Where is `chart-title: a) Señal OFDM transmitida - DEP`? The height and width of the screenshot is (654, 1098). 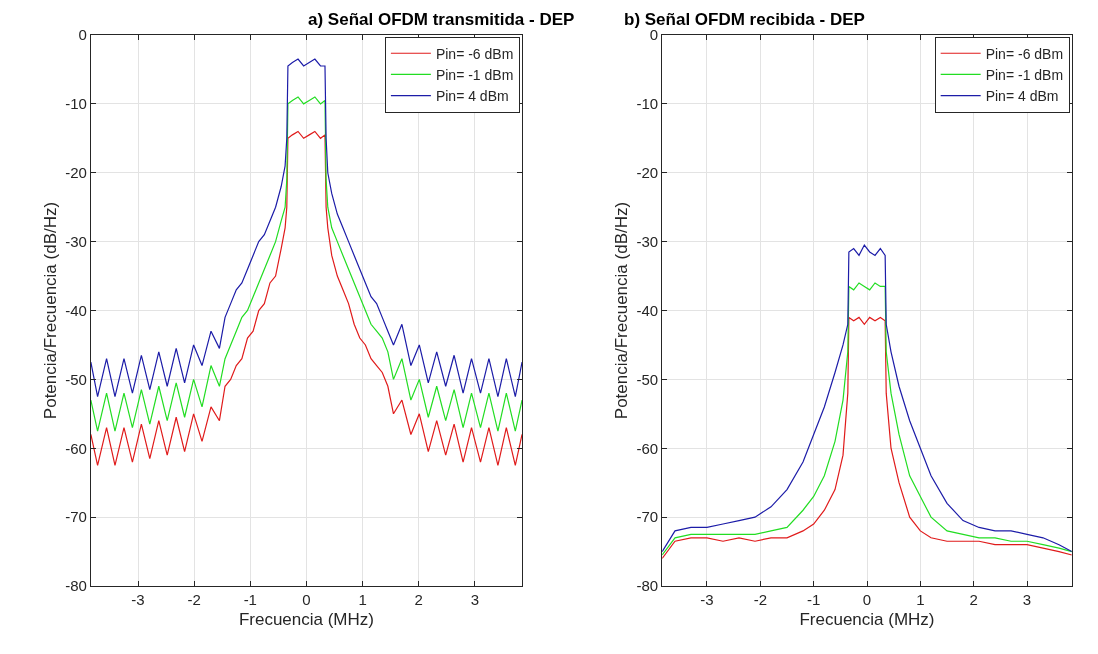 chart-title: a) Señal OFDM transmitida - DEP is located at coordinates (441, 19).